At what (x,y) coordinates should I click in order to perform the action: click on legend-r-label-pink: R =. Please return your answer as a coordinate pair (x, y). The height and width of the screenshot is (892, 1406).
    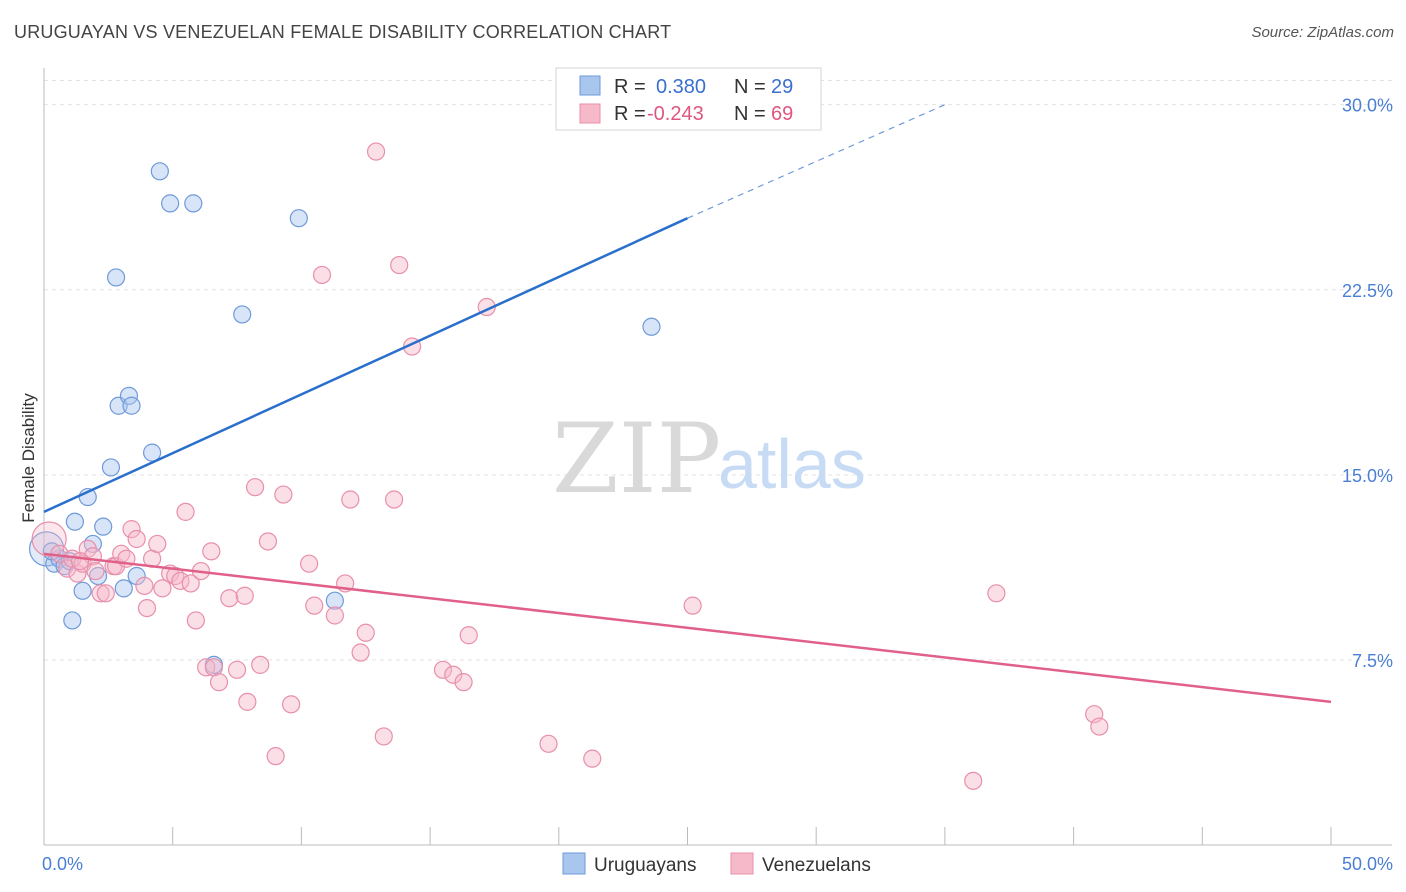
    Looking at the image, I should click on (630, 114).